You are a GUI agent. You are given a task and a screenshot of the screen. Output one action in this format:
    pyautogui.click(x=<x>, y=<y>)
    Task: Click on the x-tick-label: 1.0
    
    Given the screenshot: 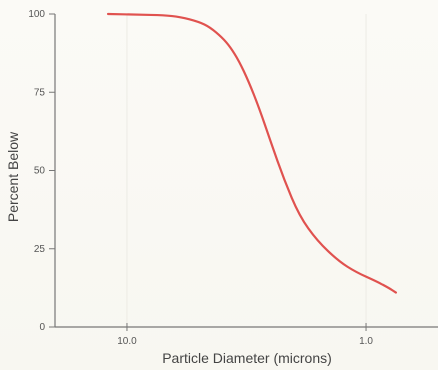 What is the action you would take?
    pyautogui.click(x=366, y=341)
    